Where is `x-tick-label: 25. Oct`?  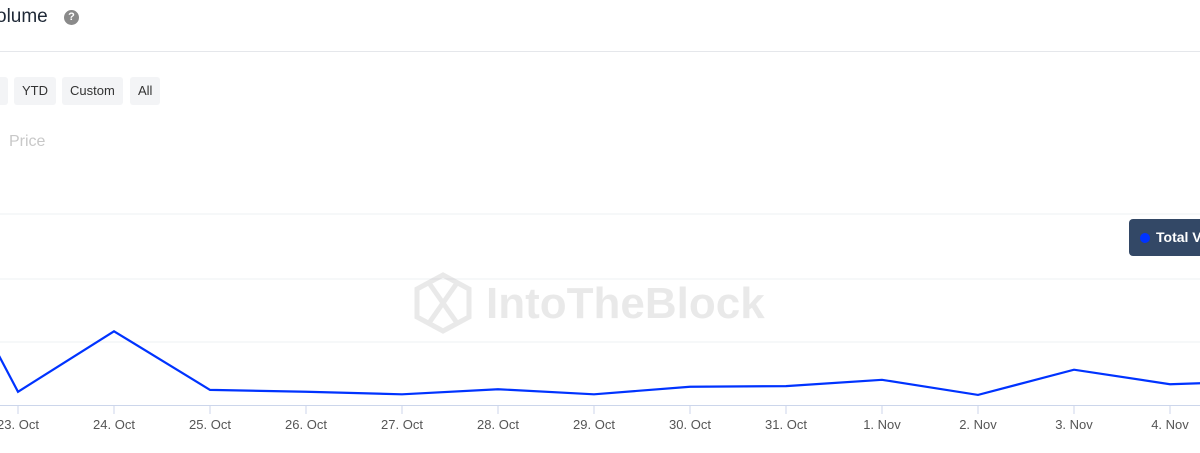 x-tick-label: 25. Oct is located at coordinates (210, 424).